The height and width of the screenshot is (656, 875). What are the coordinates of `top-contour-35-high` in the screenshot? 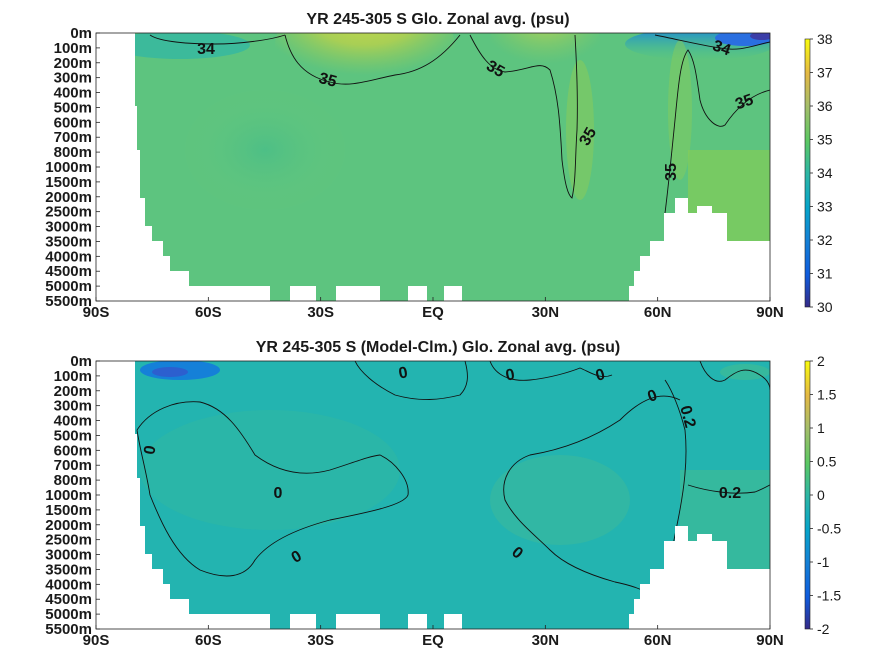 It's located at (717, 131).